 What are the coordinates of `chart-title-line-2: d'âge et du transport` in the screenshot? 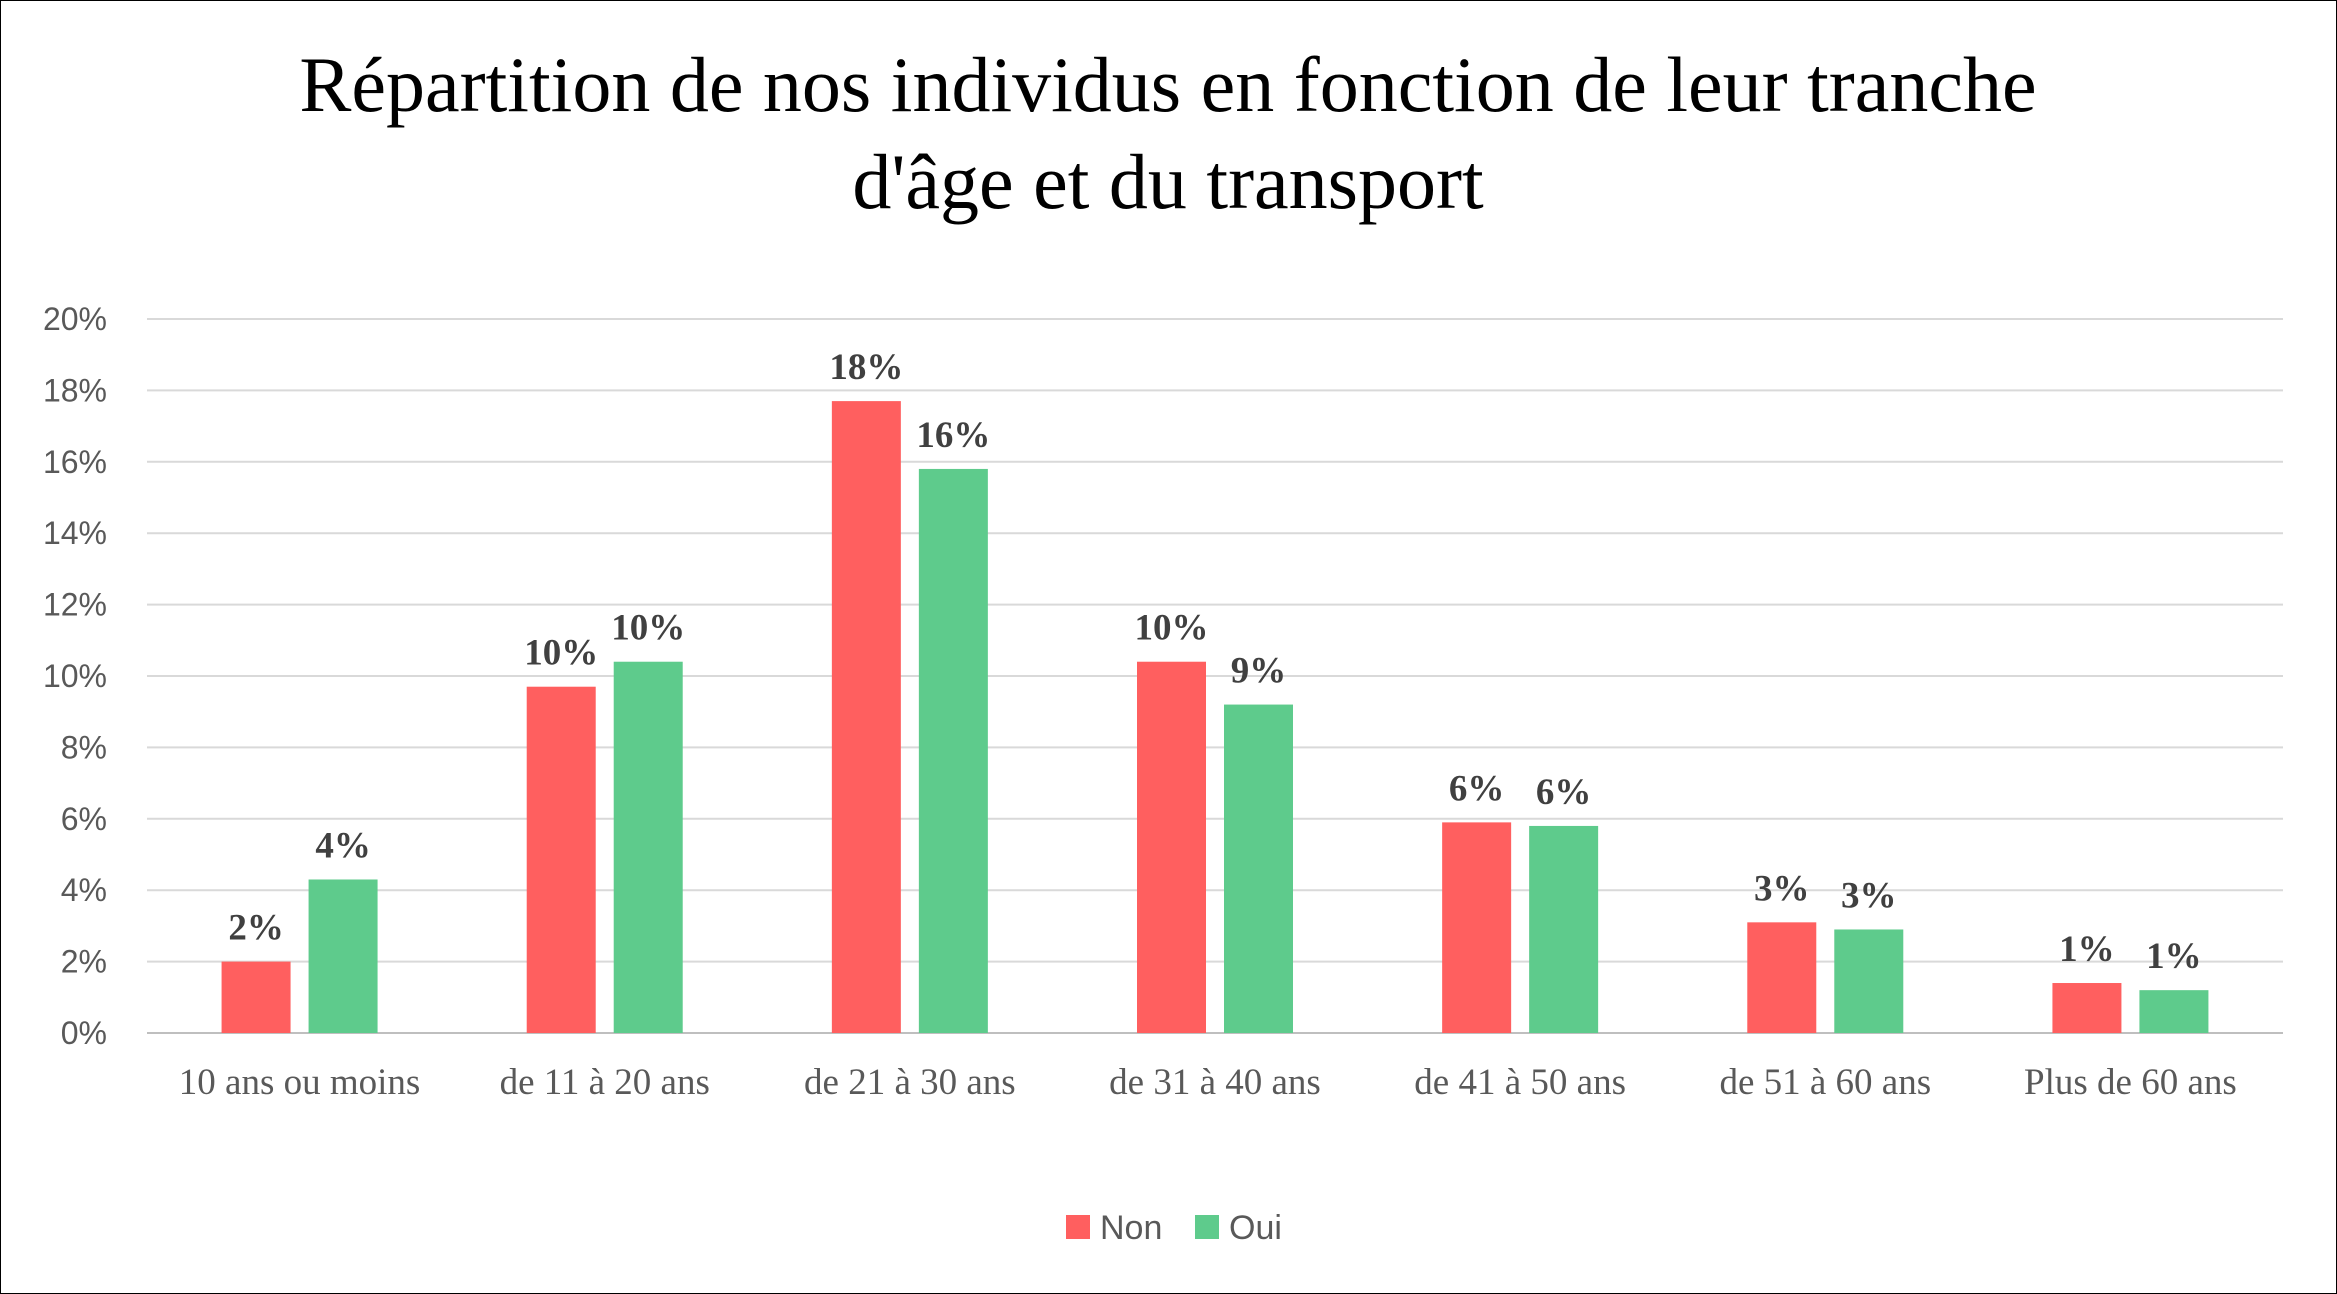 It's located at (1168, 181).